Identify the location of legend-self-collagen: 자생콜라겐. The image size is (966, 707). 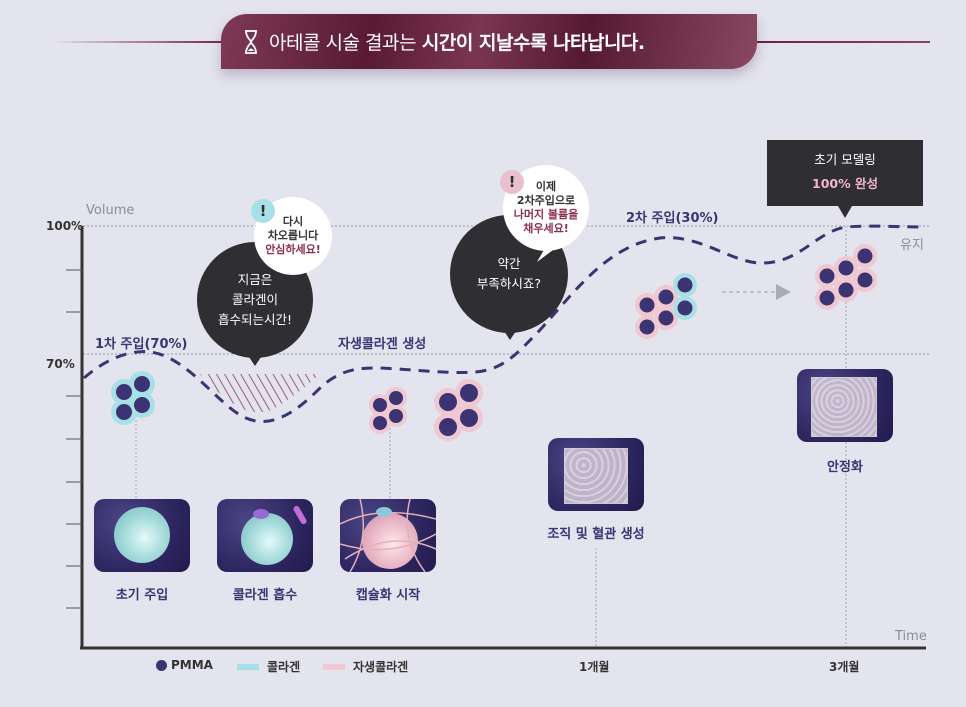
(365, 666).